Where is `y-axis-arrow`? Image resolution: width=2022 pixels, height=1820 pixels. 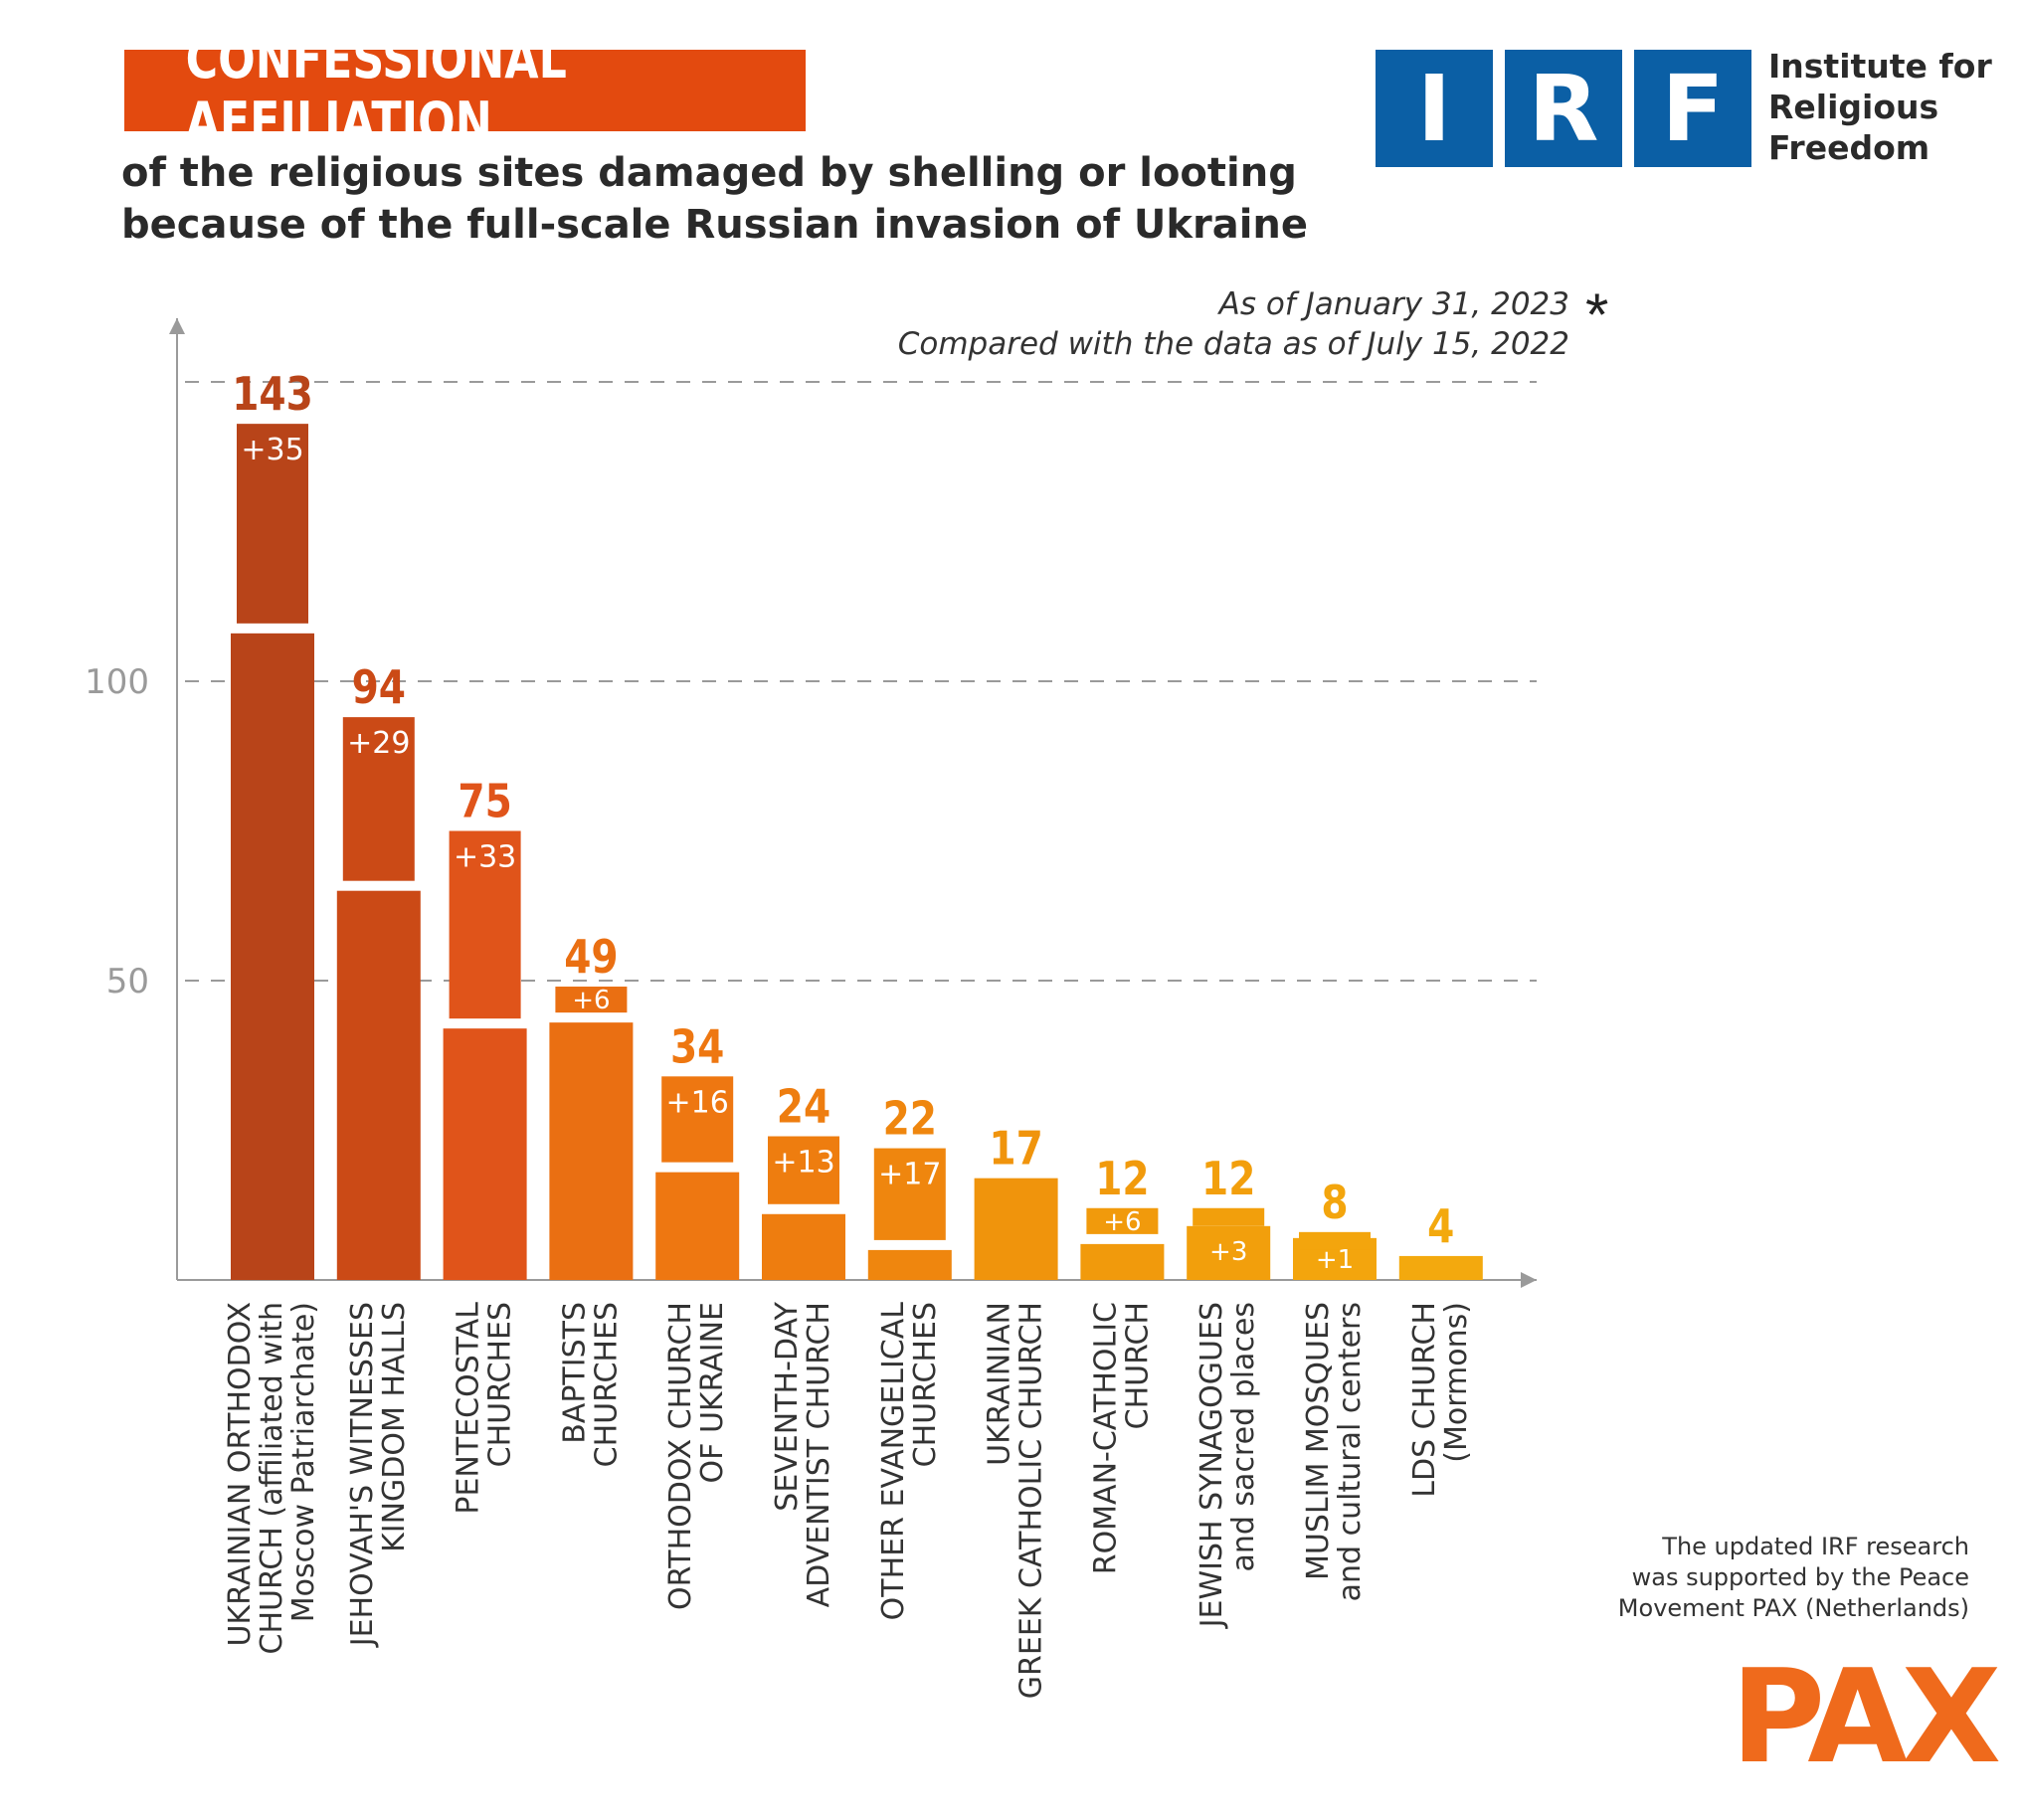
y-axis-arrow is located at coordinates (177, 326).